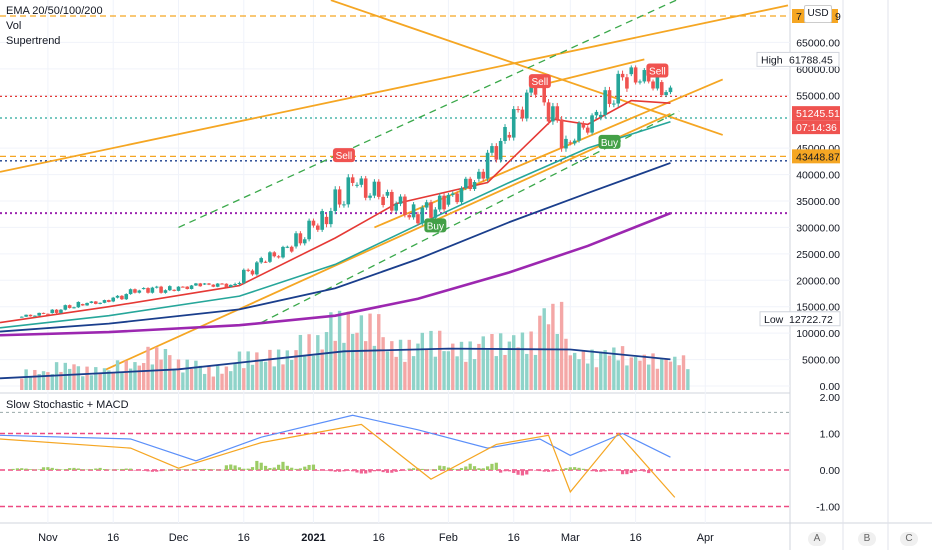 This screenshot has height=555, width=932. Describe the element at coordinates (818, 281) in the screenshot. I see `y-tick-label: 20000.00` at that location.